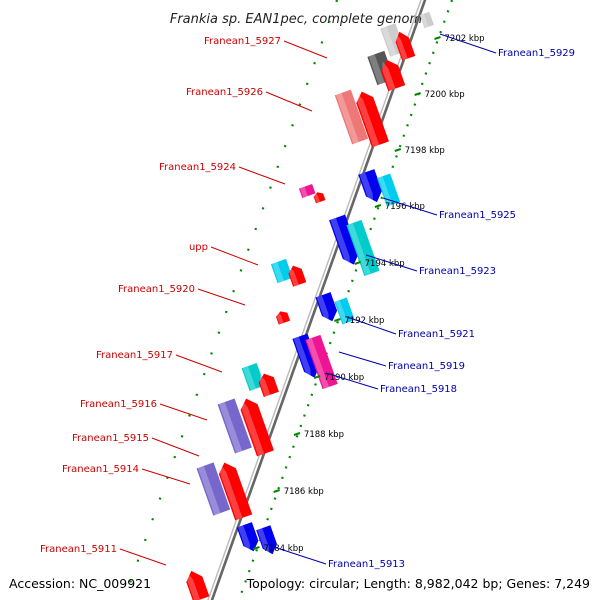  What do you see at coordinates (110, 438) in the screenshot?
I see `left-gene-label: Franean1_5915` at bounding box center [110, 438].